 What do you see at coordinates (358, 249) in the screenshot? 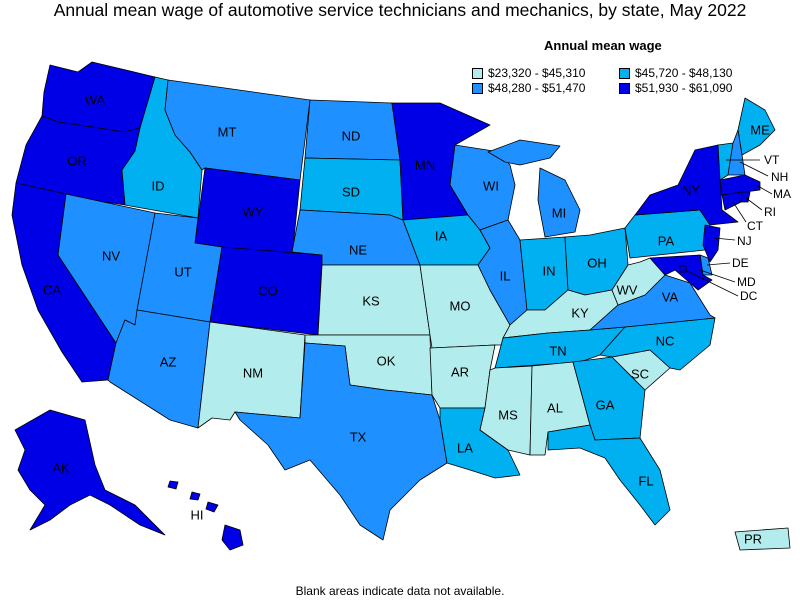
I see `state-label-ne: NE` at bounding box center [358, 249].